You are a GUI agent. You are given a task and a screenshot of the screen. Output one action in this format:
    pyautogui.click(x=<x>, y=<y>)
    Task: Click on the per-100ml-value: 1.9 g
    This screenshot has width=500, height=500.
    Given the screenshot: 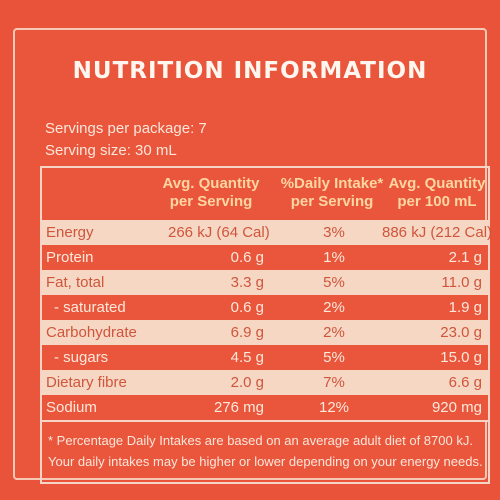 What is the action you would take?
    pyautogui.click(x=465, y=307)
    